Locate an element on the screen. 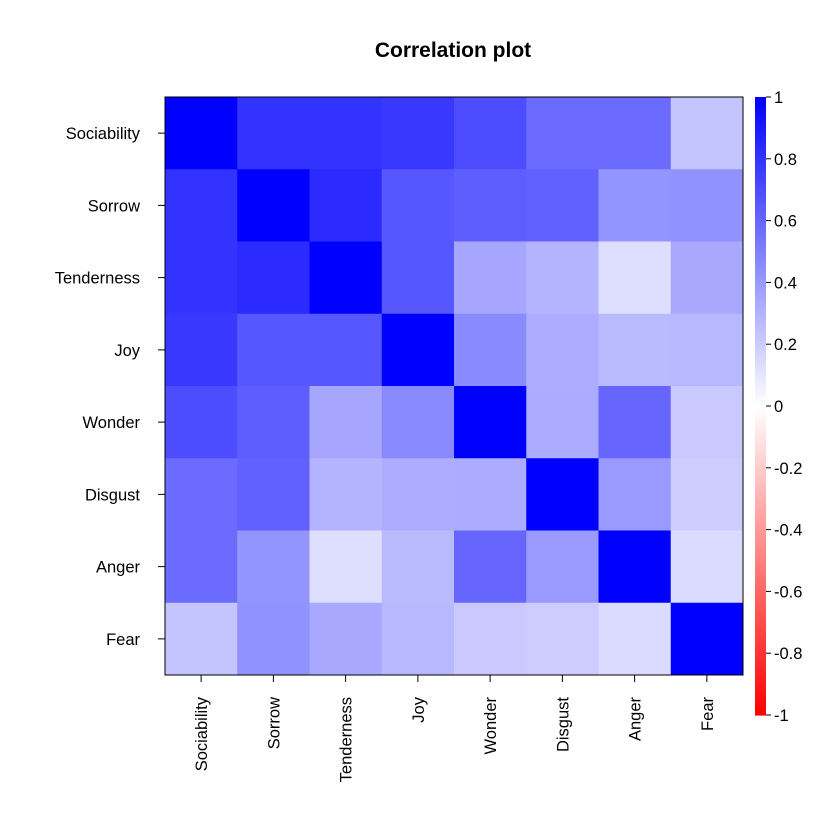  x-tick-label: Disgust is located at coordinates (563, 724).